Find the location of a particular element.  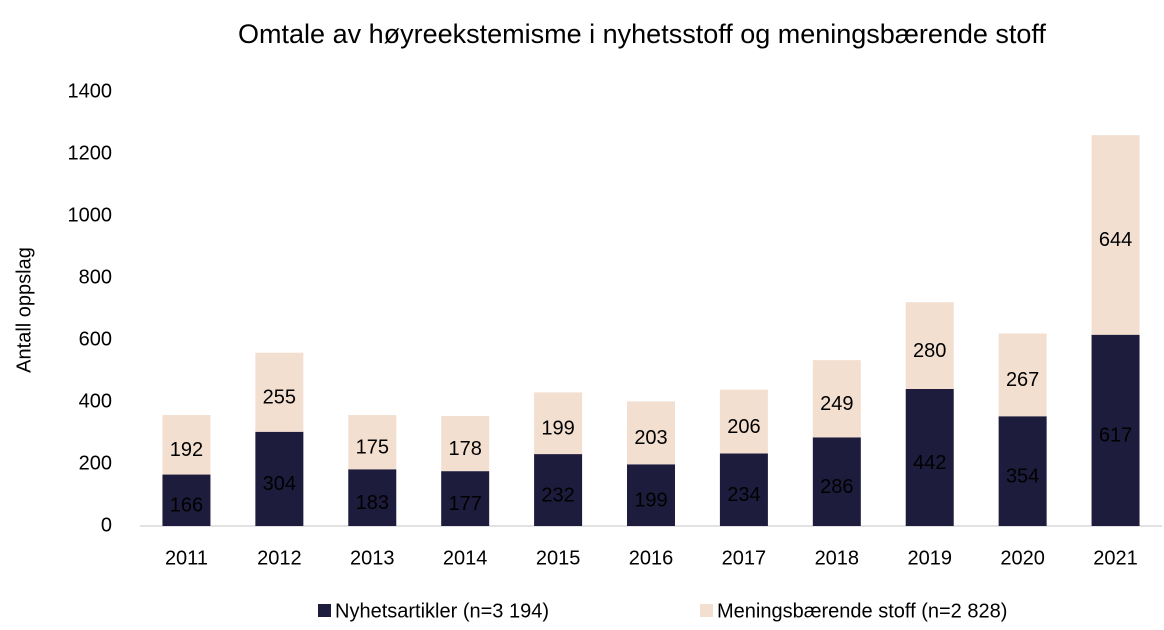

y-axis-label: Antall oppslag is located at coordinates (24, 310).